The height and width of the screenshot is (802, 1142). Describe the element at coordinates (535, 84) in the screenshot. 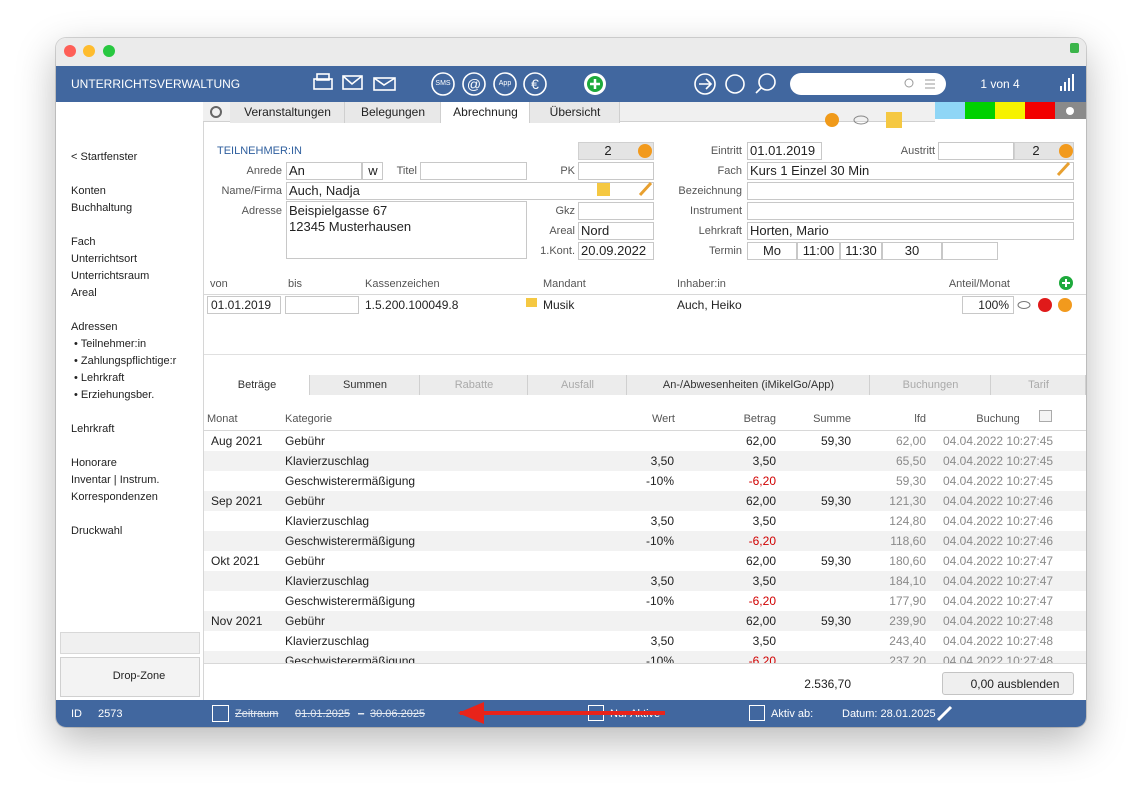

I see `toolbar-icon-label: €` at that location.